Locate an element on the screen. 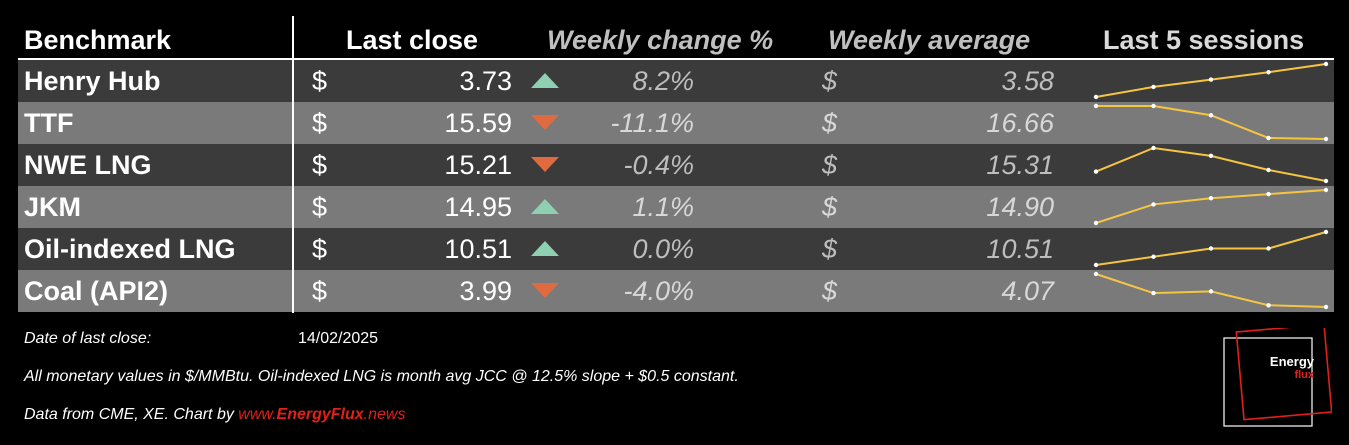 This screenshot has height=445, width=1349. header-last-5-sessions: Last 5 sessions is located at coordinates (1204, 40).